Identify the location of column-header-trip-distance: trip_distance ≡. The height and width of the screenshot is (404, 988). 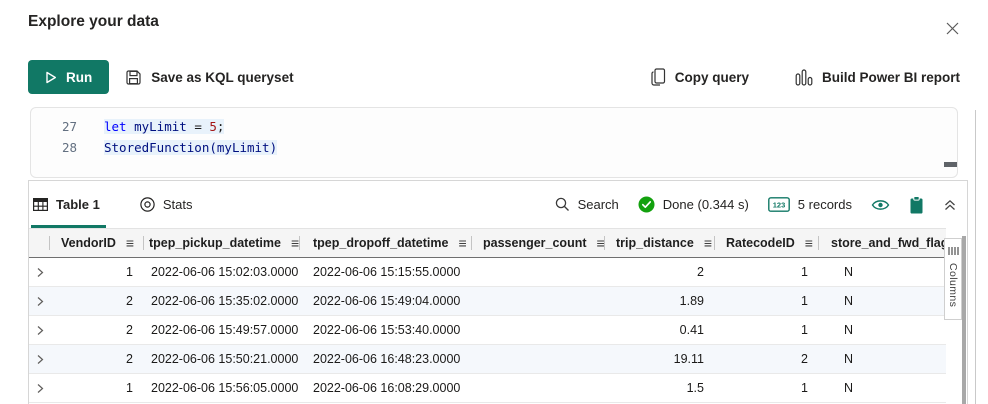
(659, 243).